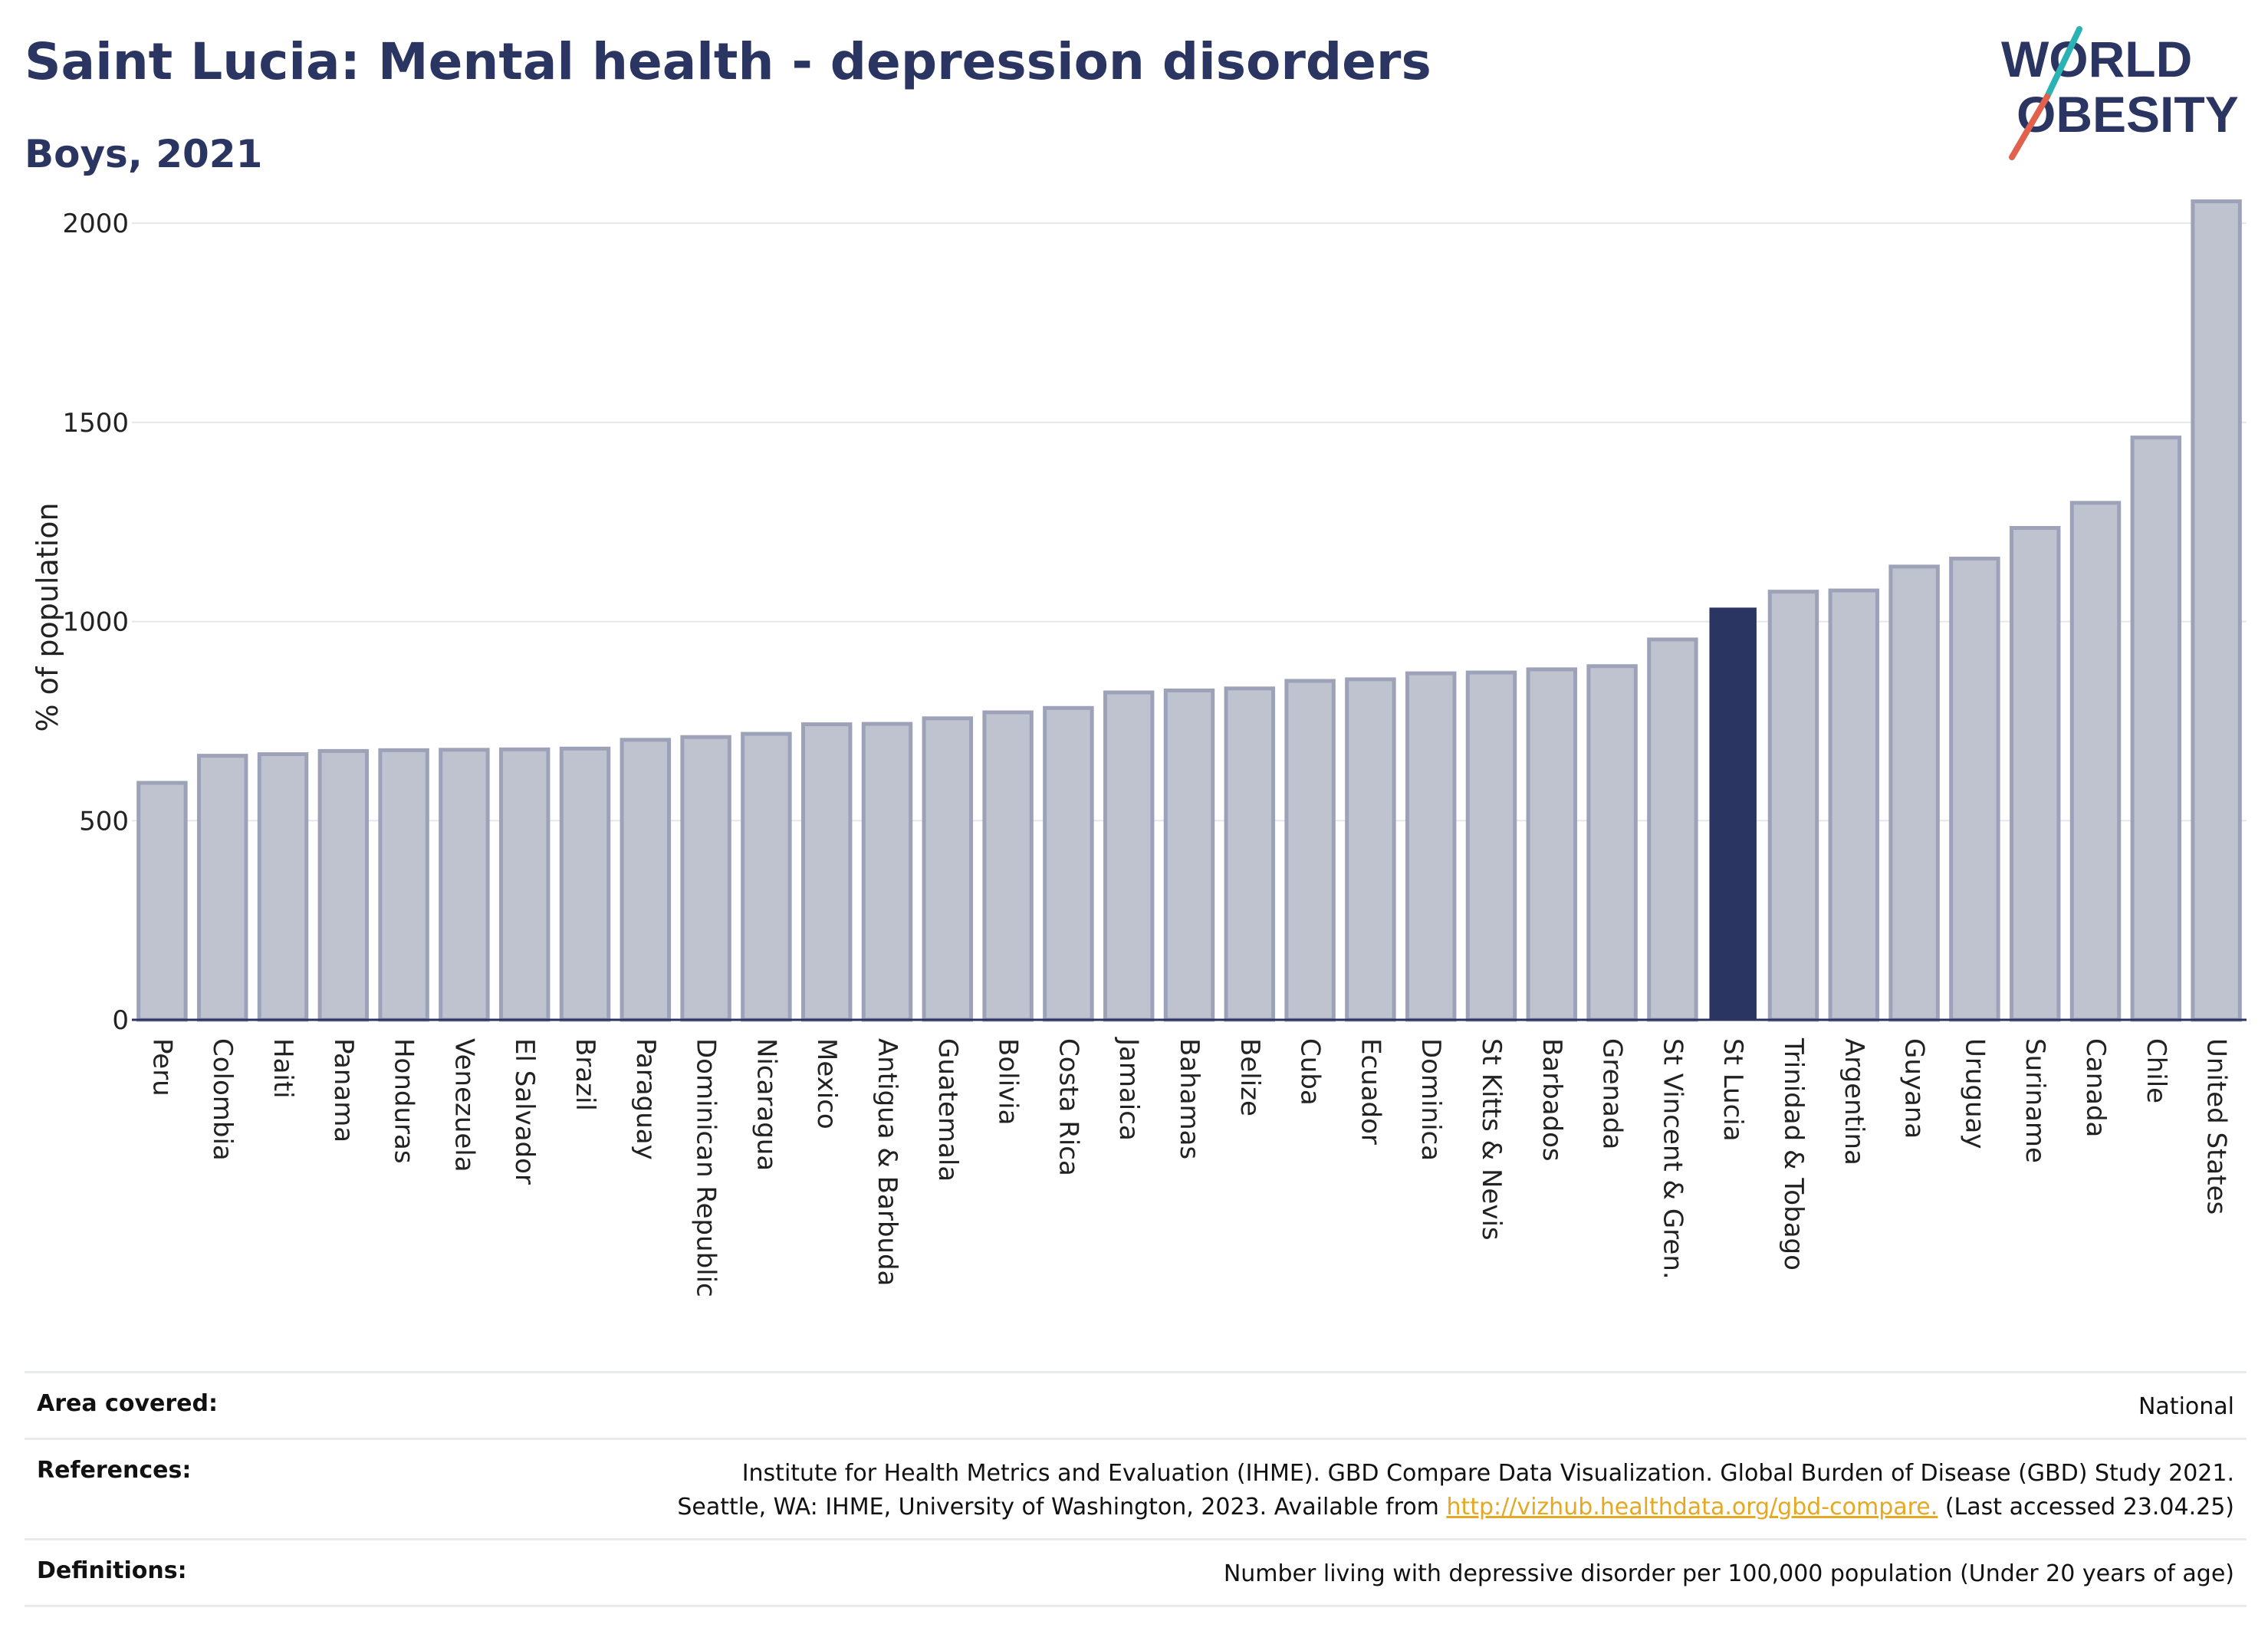 The height and width of the screenshot is (1634, 2268). Describe the element at coordinates (120, 1021) in the screenshot. I see `y-tick-label: 0` at that location.